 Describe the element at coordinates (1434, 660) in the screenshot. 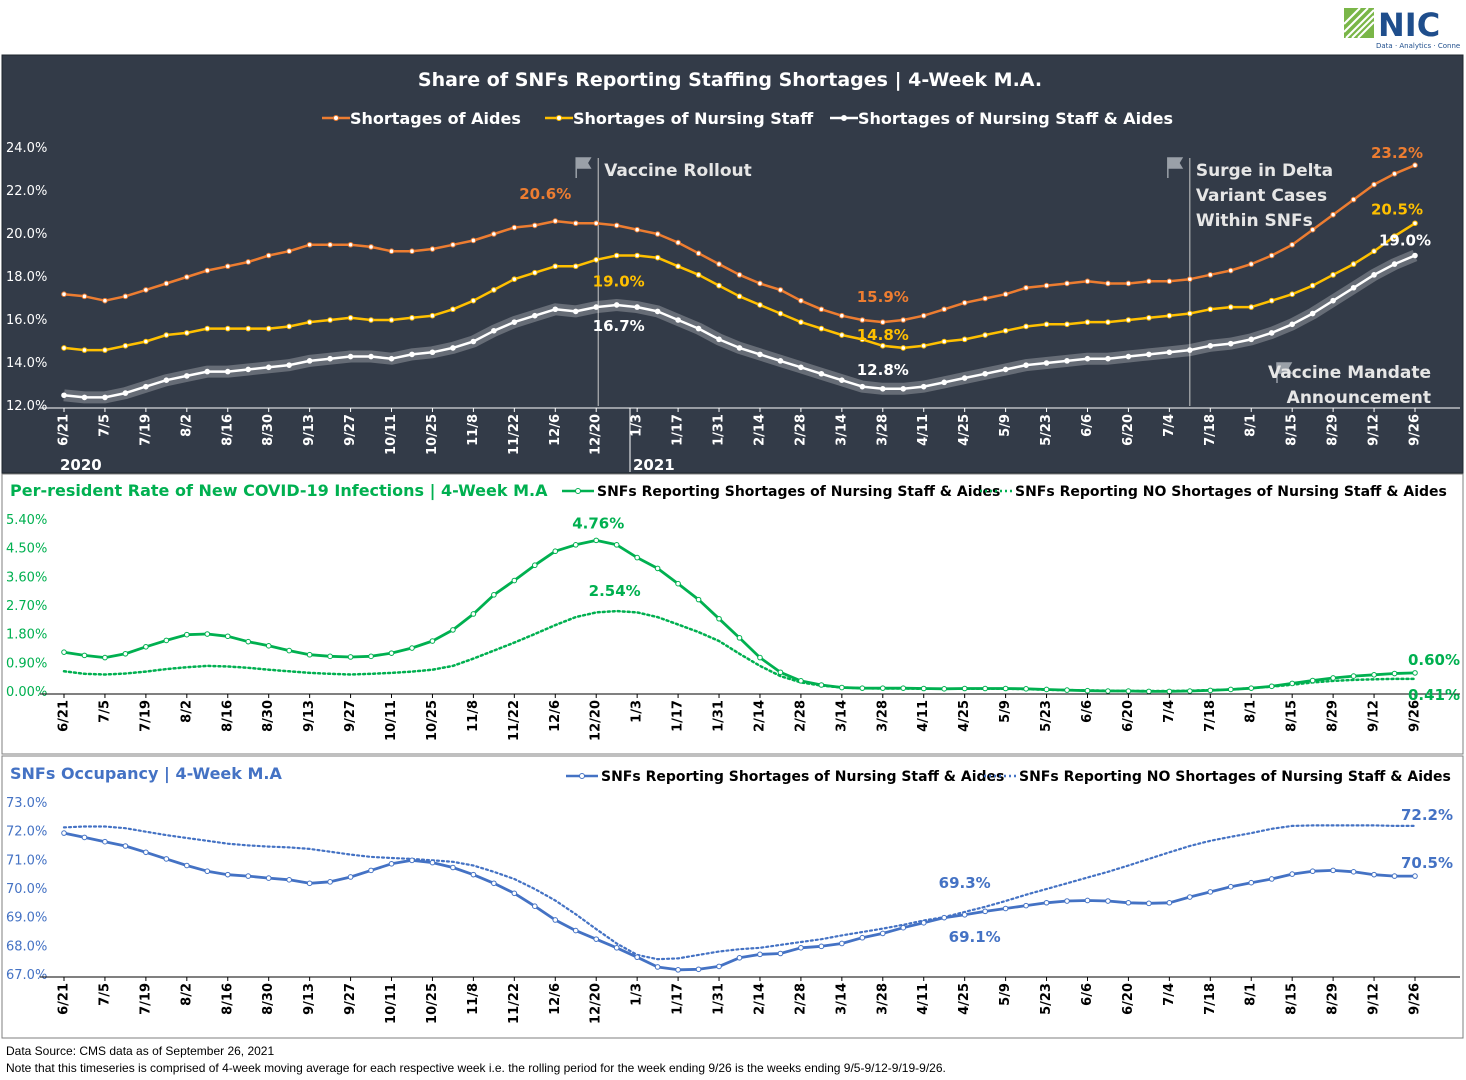

I see `data-label: 0.60%` at that location.